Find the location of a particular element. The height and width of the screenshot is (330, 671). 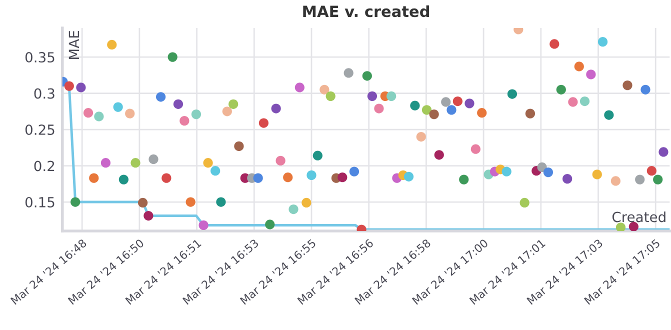

y-tick-label: 0.35 is located at coordinates (39, 57).